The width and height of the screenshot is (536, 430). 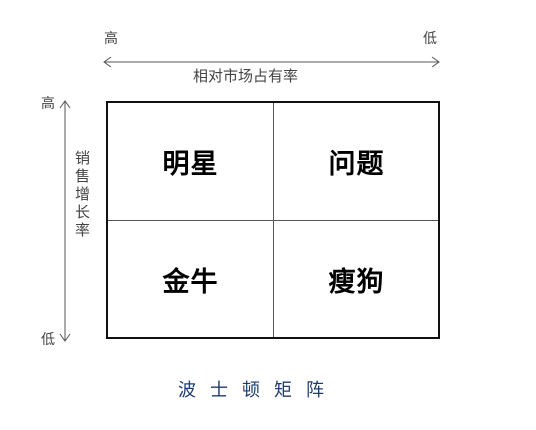 I want to click on quadrant-star-label: 明星, so click(x=190, y=164).